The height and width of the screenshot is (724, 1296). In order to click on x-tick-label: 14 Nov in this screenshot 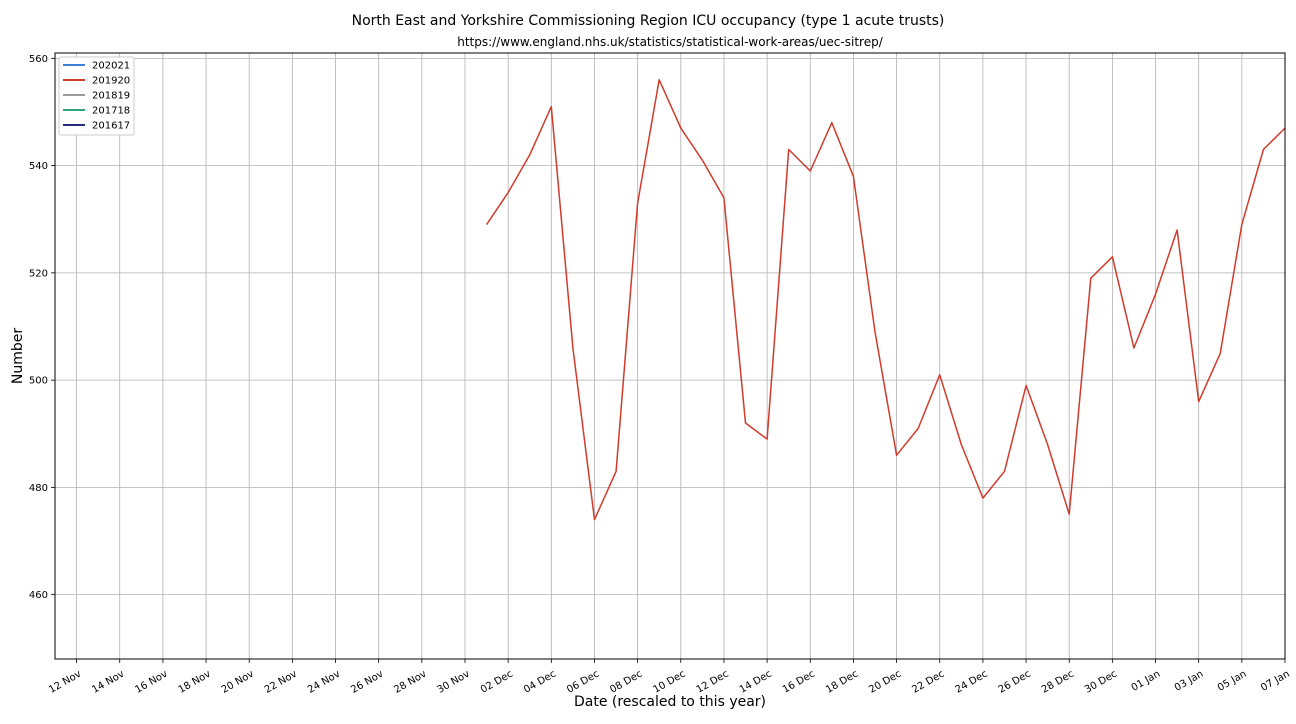, I will do `click(108, 682)`.